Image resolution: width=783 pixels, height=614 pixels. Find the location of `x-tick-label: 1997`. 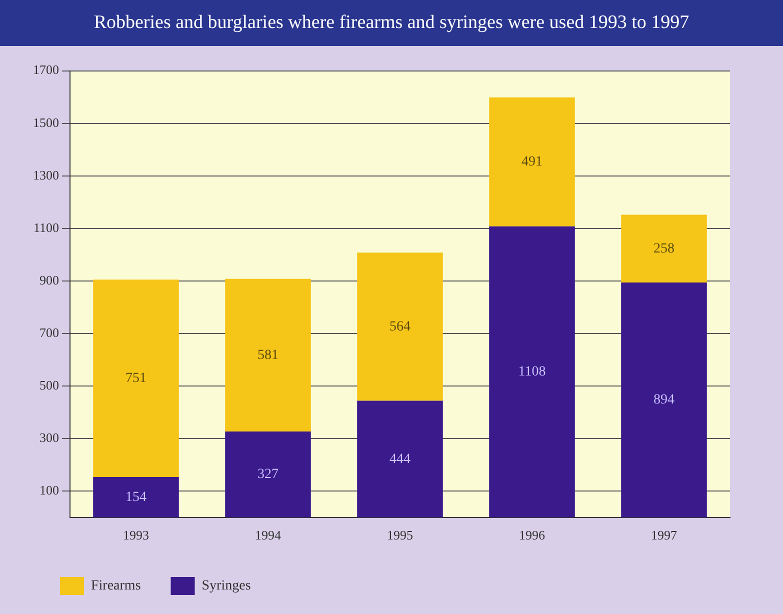

x-tick-label: 1997 is located at coordinates (664, 535).